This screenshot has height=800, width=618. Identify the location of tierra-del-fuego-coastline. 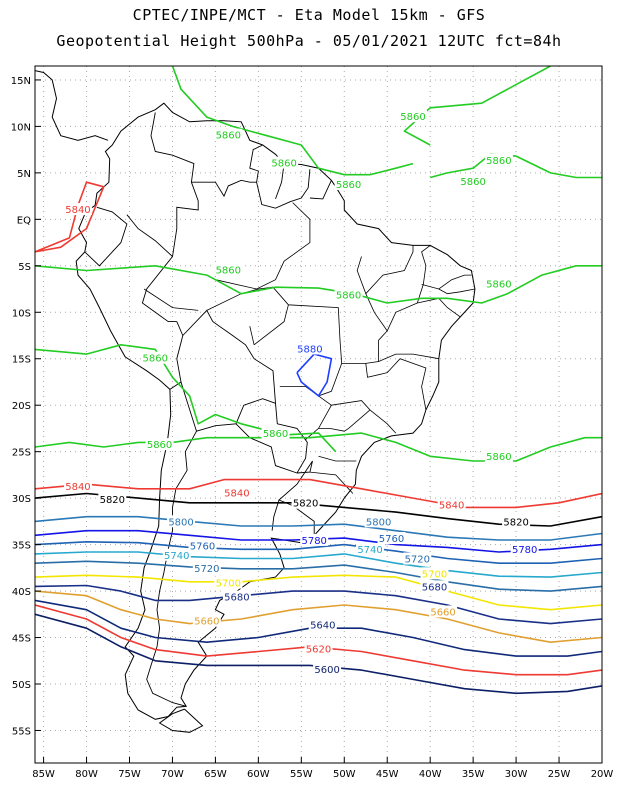
(181, 720).